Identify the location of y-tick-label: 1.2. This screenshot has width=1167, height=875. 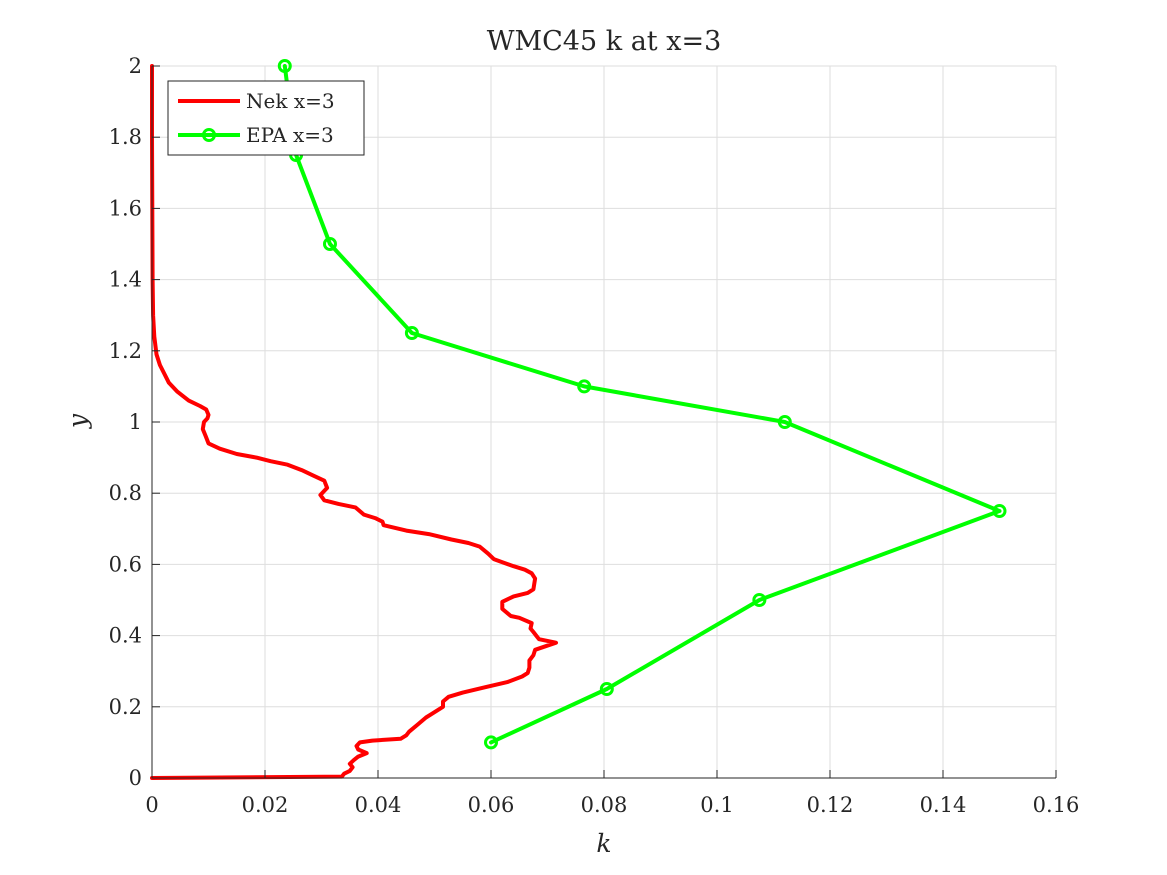
(125, 351).